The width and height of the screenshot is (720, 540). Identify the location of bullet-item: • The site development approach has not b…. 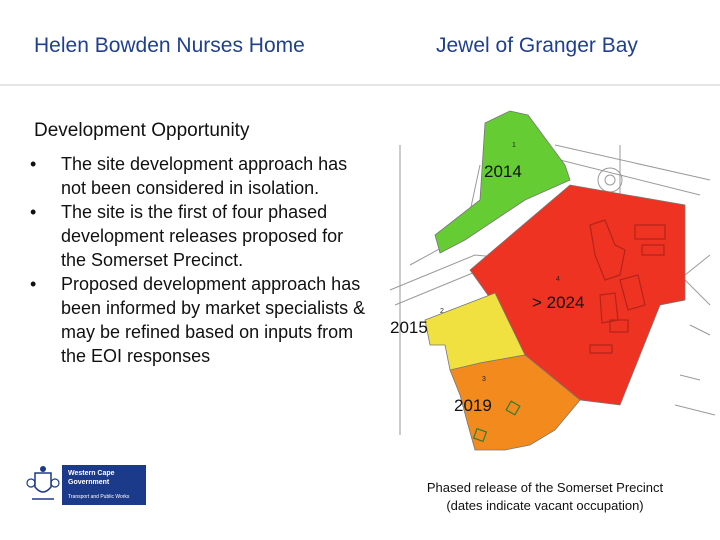
(200, 176).